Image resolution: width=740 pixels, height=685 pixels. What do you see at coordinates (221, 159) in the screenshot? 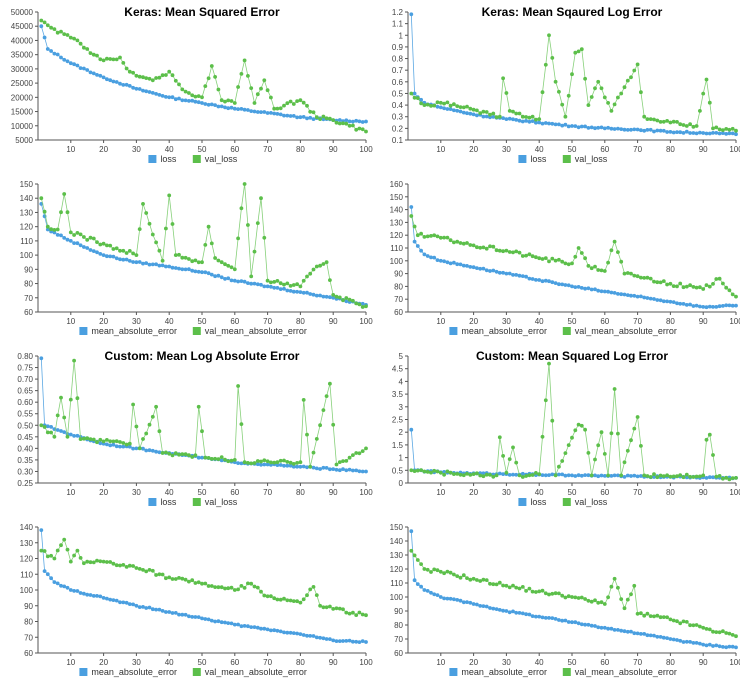
I see `legend-label: val_loss` at bounding box center [221, 159].